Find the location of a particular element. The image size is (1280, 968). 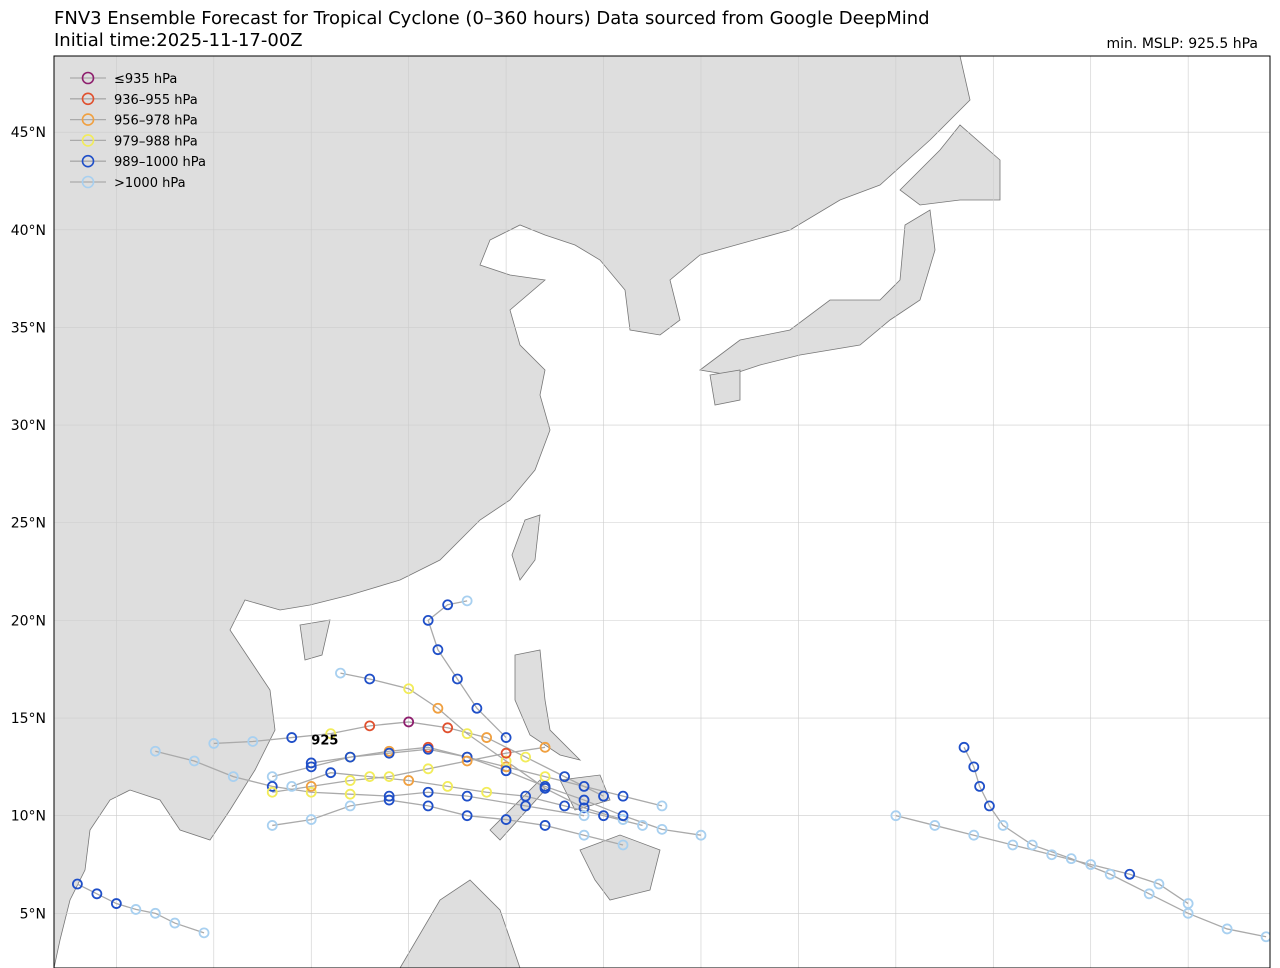

lat-tick-label: 45°N is located at coordinates (28, 133).